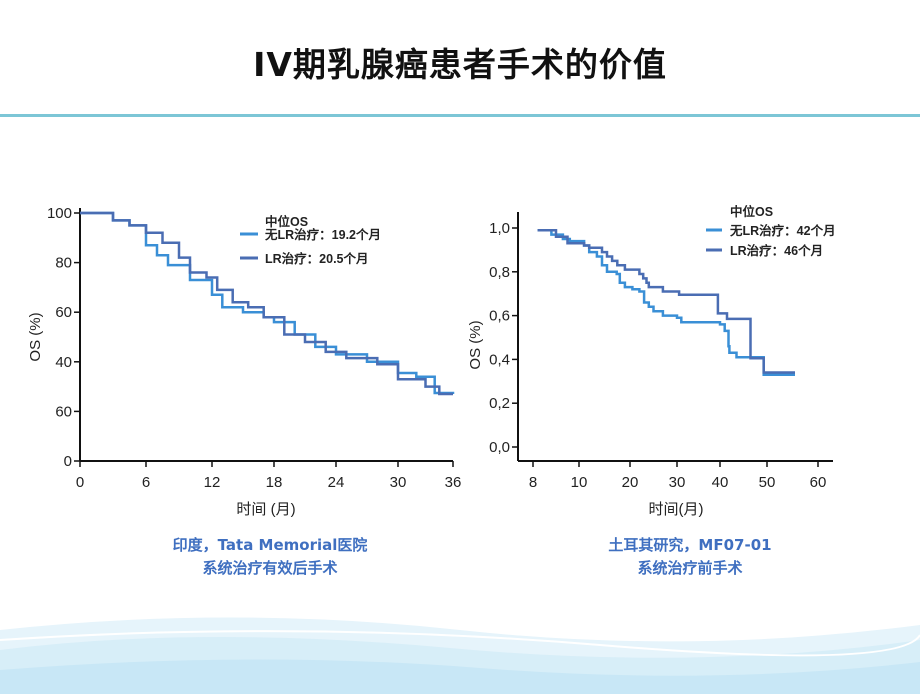 The image size is (920, 694). What do you see at coordinates (499, 403) in the screenshot?
I see `c1-y-tick-label: 0,2` at bounding box center [499, 403].